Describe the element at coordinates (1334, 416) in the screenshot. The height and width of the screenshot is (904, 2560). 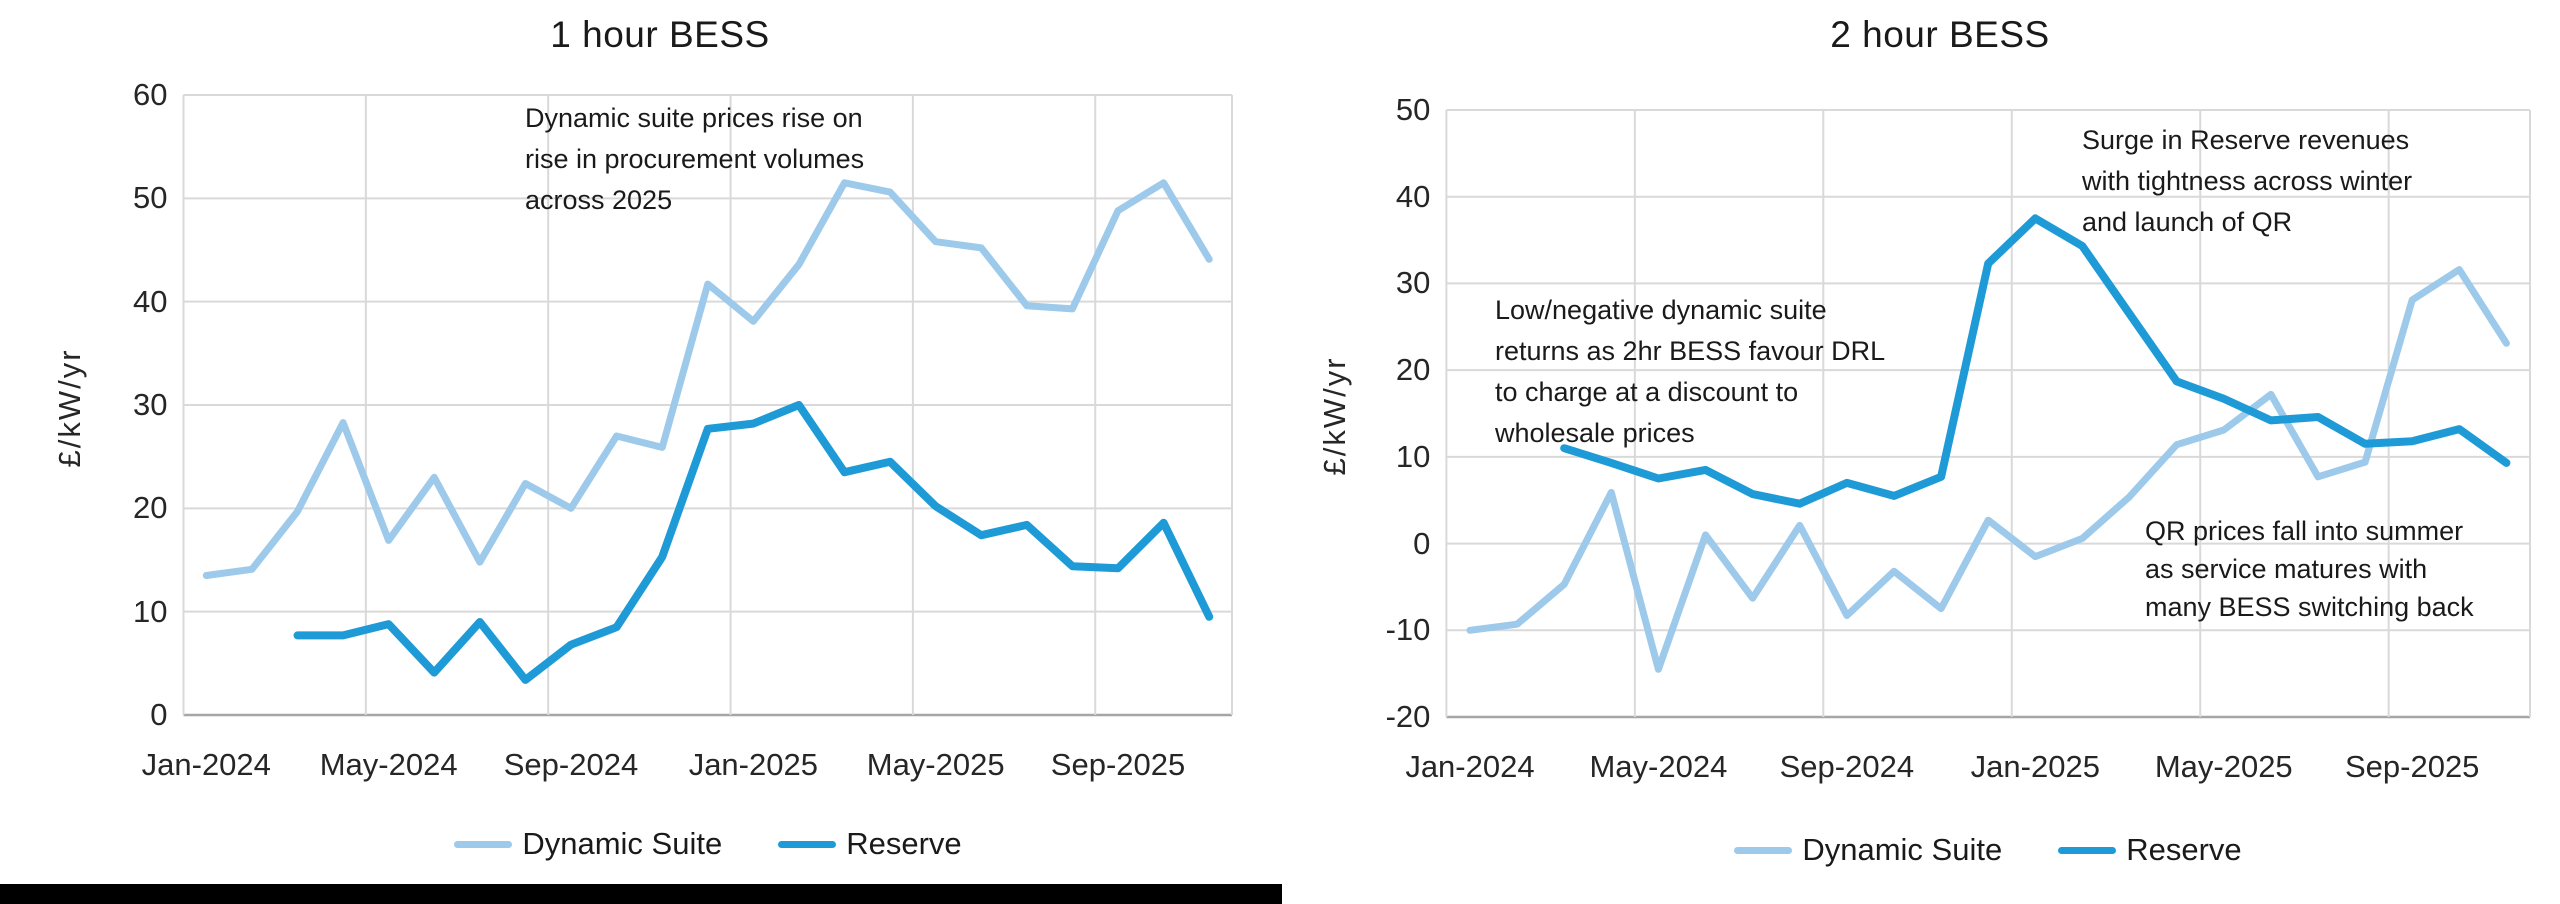
I see `y-axis-label-right: £/kW/yr` at that location.